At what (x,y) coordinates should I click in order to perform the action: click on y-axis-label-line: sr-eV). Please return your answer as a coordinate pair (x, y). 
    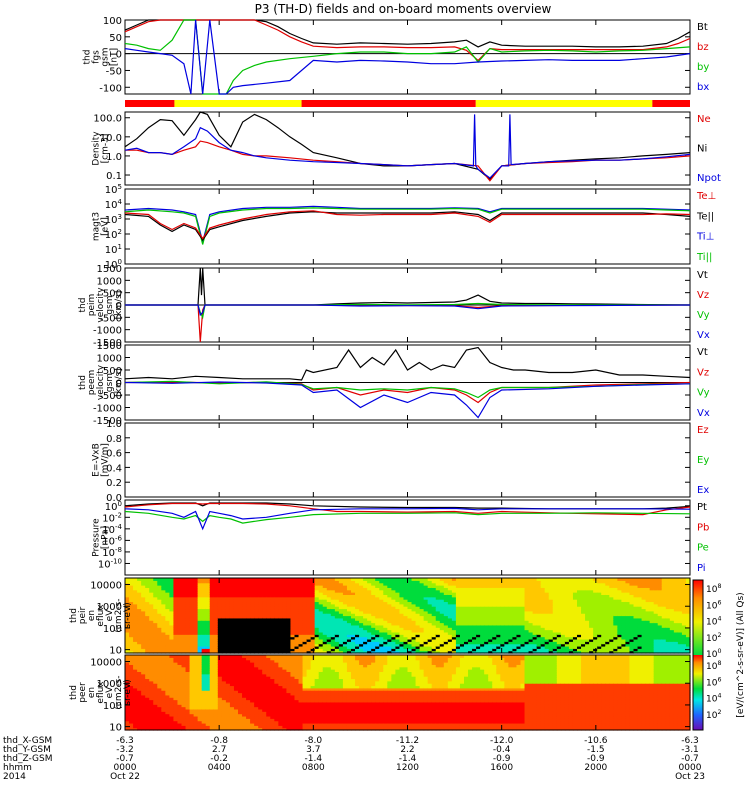
    Looking at the image, I should click on (128, 615).